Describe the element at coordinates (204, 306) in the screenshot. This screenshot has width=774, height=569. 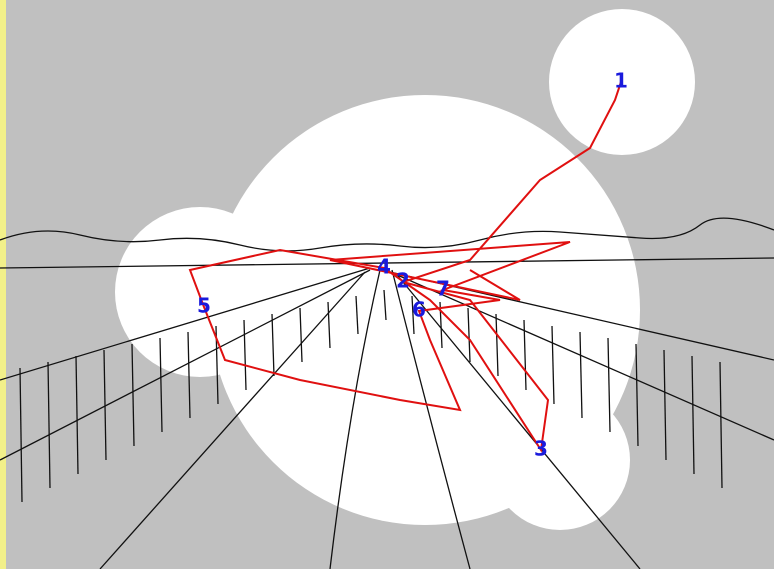
I see `fixation-label: 5` at that location.